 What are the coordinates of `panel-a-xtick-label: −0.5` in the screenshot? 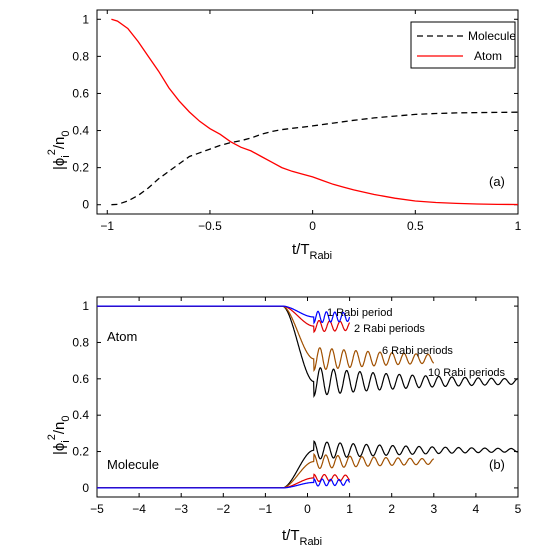 It's located at (210, 226).